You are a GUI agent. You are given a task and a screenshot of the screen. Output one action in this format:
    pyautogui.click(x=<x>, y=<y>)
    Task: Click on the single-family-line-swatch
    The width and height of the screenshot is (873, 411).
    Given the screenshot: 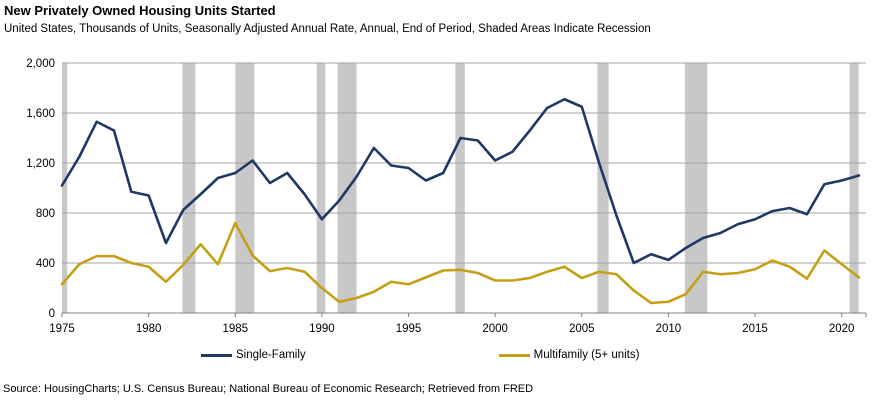 What is the action you would take?
    pyautogui.click(x=216, y=355)
    